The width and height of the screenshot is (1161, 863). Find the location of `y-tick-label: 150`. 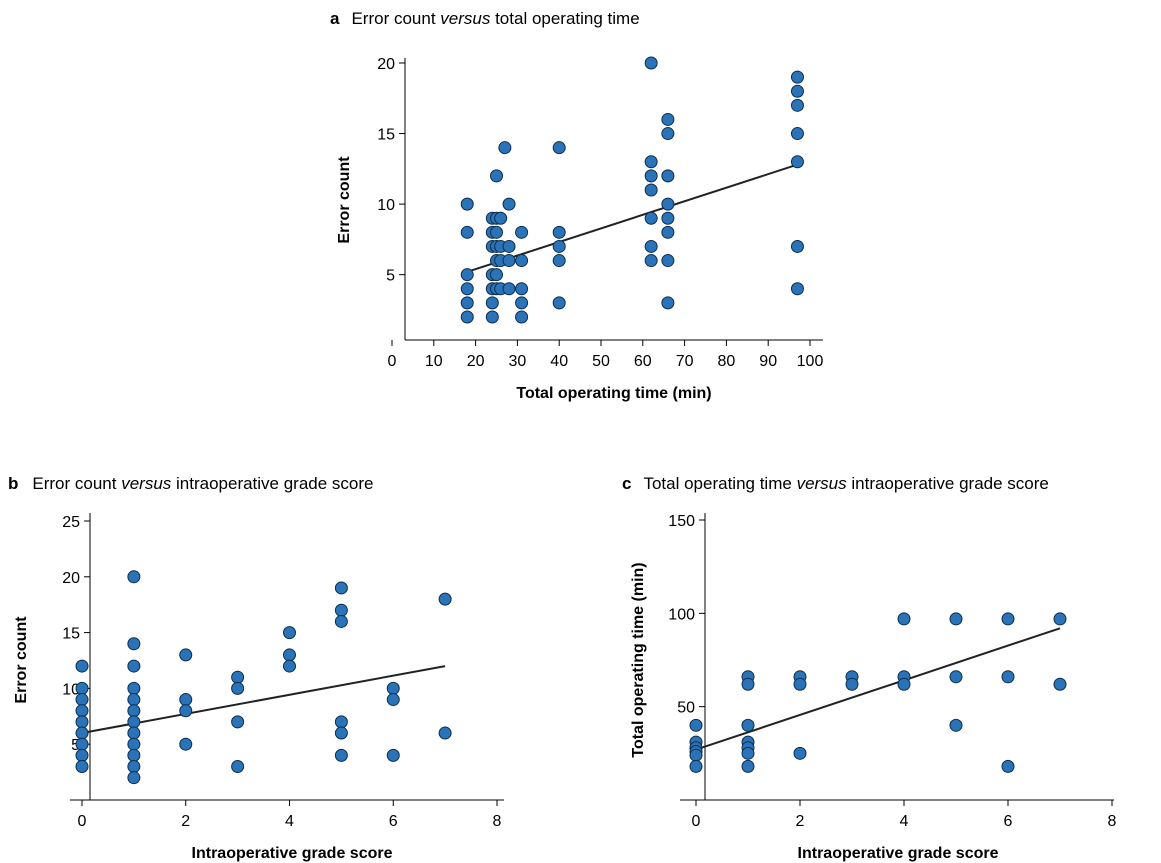

y-tick-label: 150 is located at coordinates (681, 521).